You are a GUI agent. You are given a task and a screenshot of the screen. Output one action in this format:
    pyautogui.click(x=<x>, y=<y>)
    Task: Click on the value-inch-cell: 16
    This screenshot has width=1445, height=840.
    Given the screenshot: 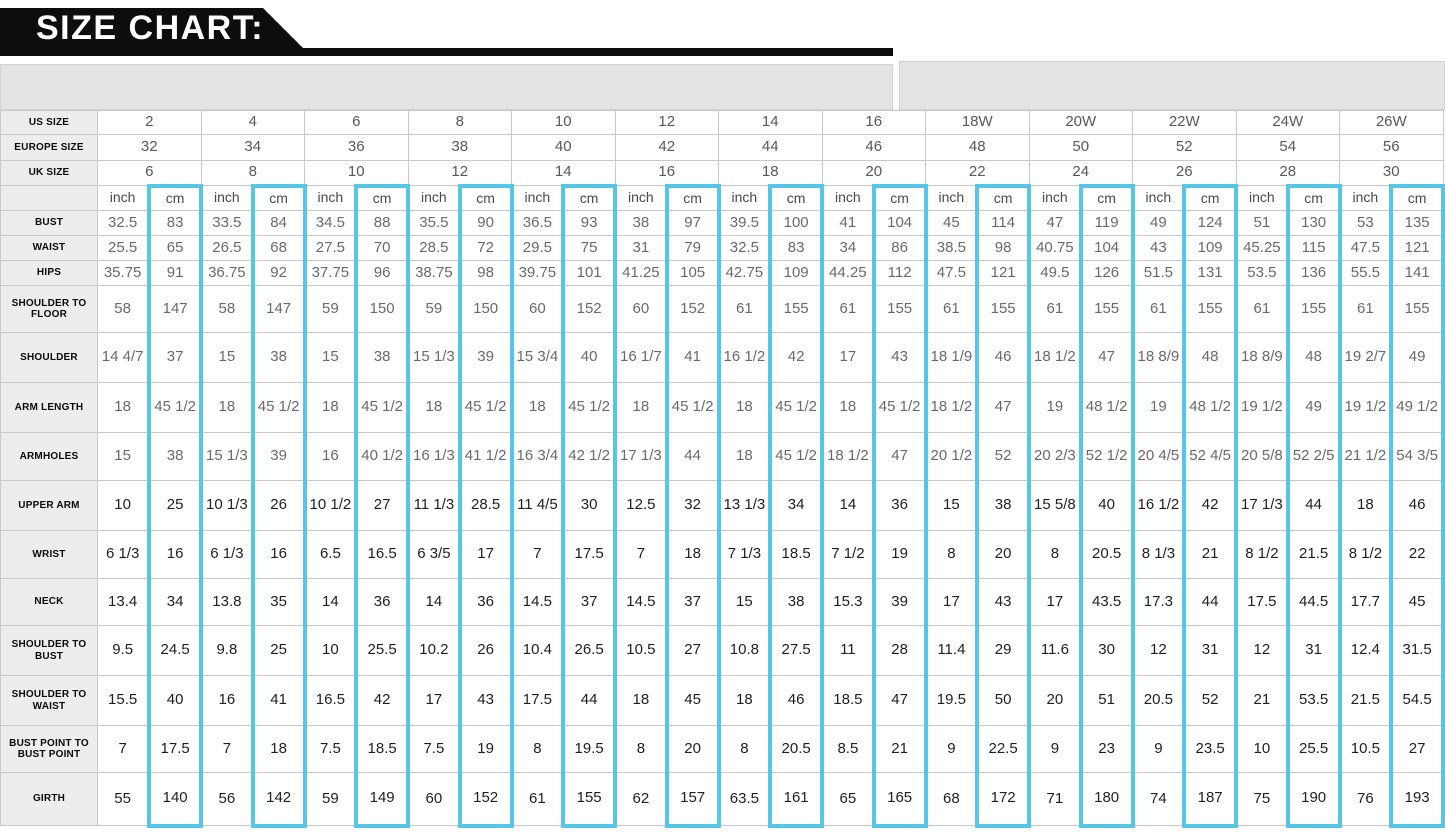 What is the action you would take?
    pyautogui.click(x=227, y=700)
    